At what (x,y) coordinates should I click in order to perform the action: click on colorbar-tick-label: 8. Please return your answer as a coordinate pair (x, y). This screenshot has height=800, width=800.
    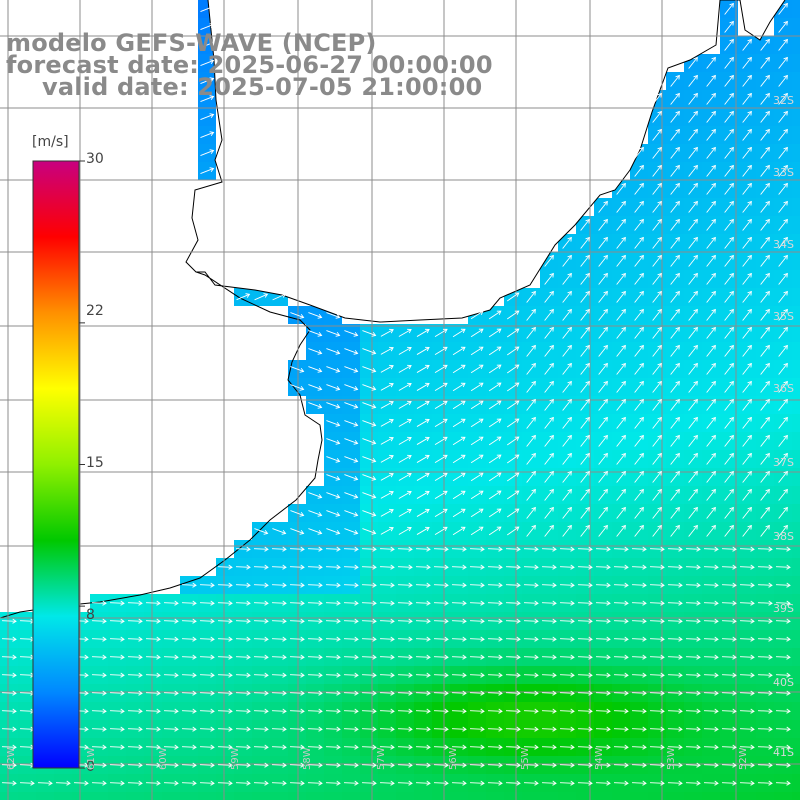
    Looking at the image, I should click on (90, 615).